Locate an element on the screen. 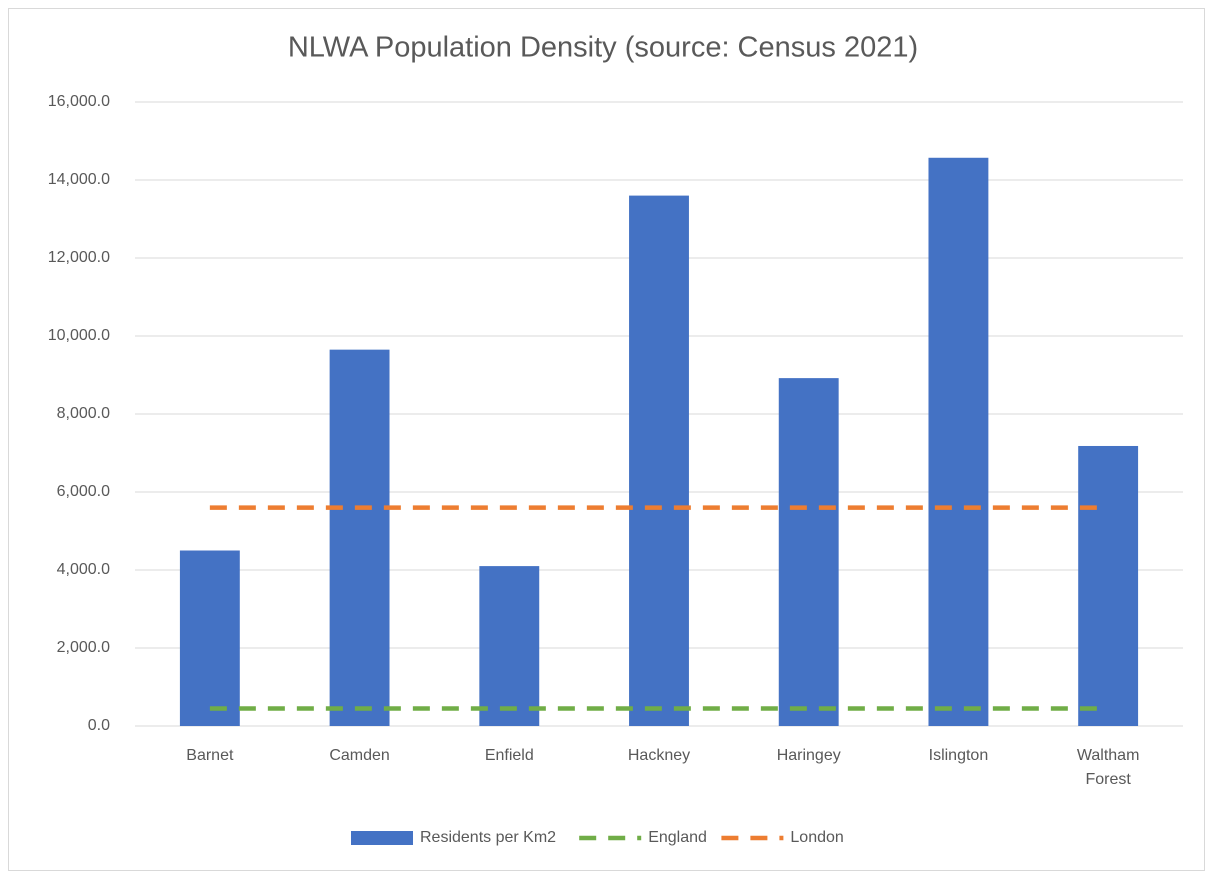  x-tick-label: Barnet is located at coordinates (210, 755).